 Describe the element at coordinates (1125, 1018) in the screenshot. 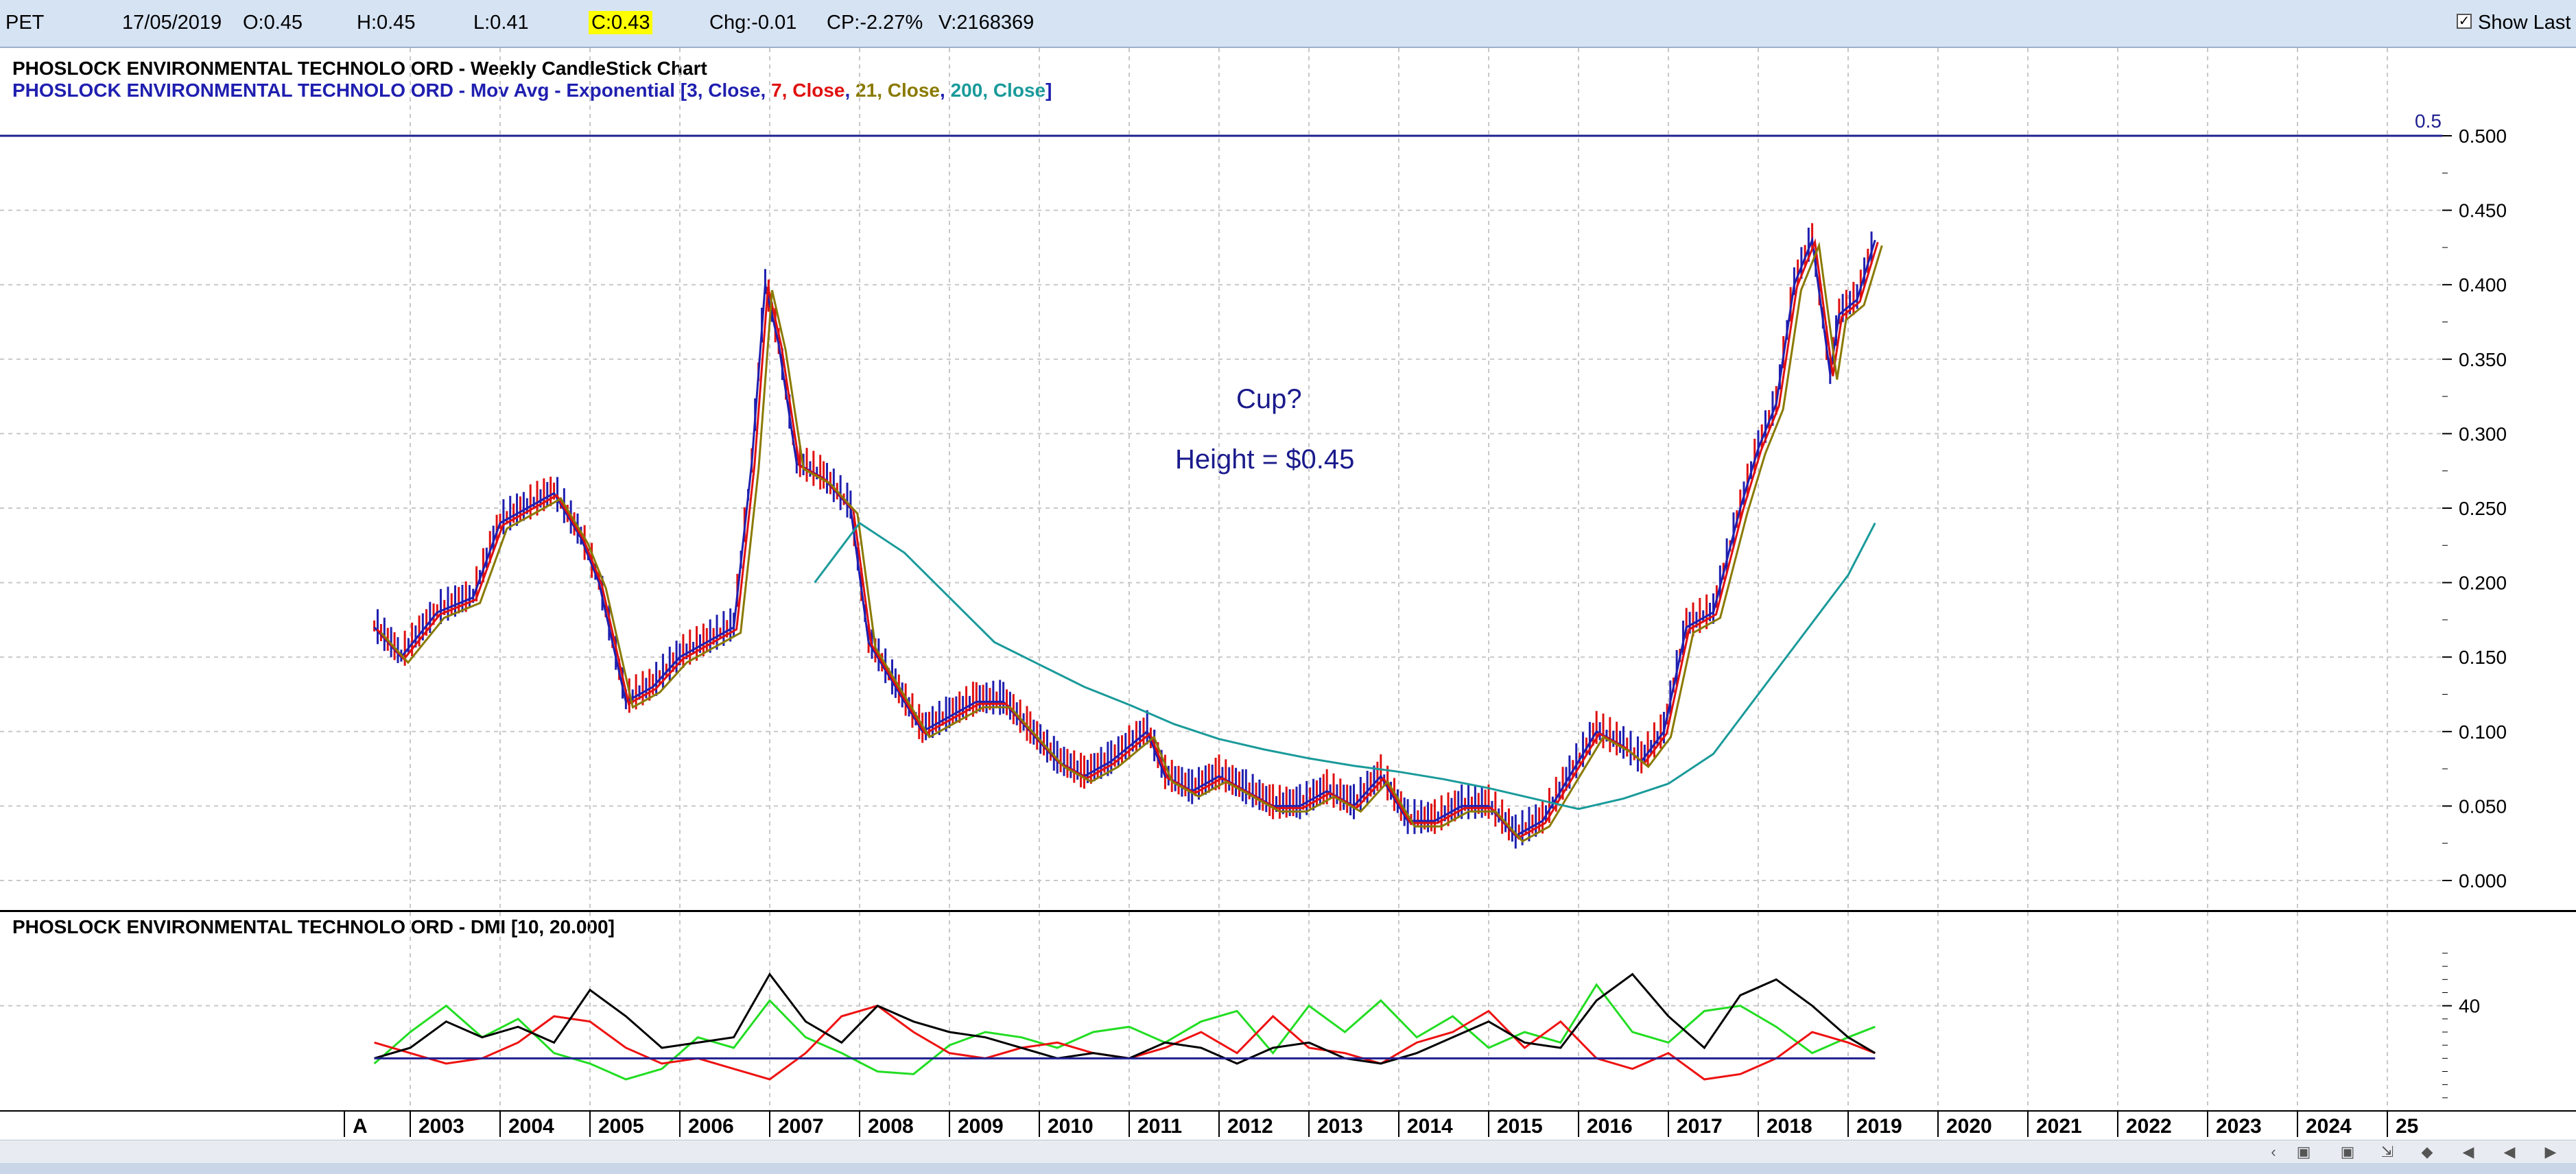

I see `adx-line` at that location.